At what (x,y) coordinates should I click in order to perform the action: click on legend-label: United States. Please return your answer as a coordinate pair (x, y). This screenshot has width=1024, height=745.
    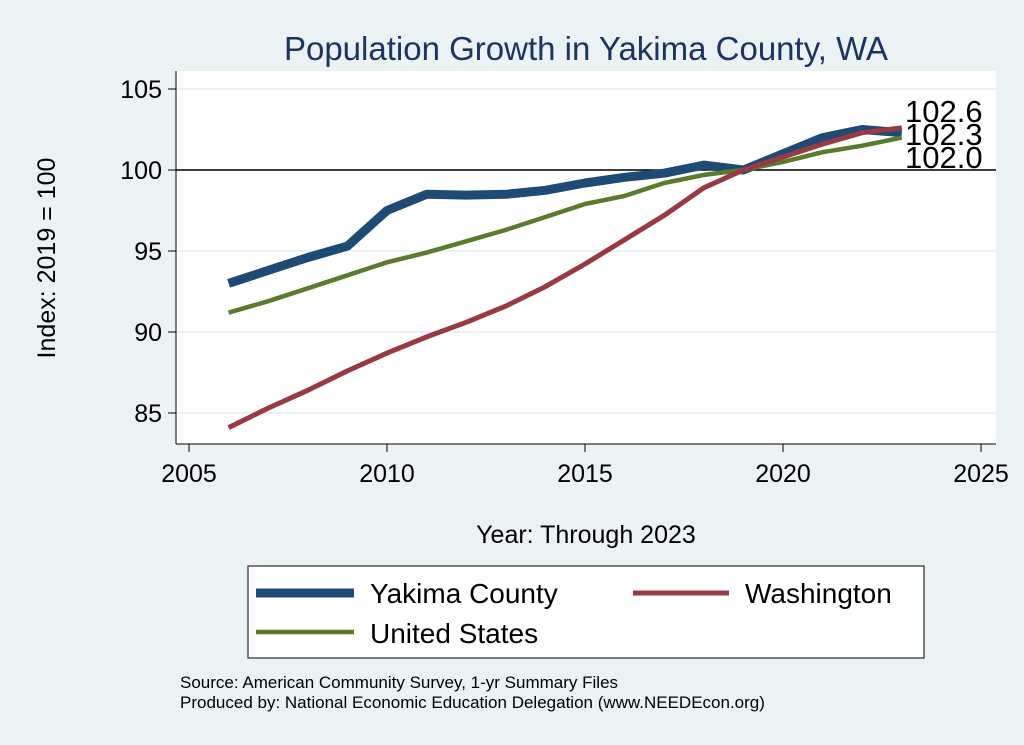
    Looking at the image, I should click on (454, 633).